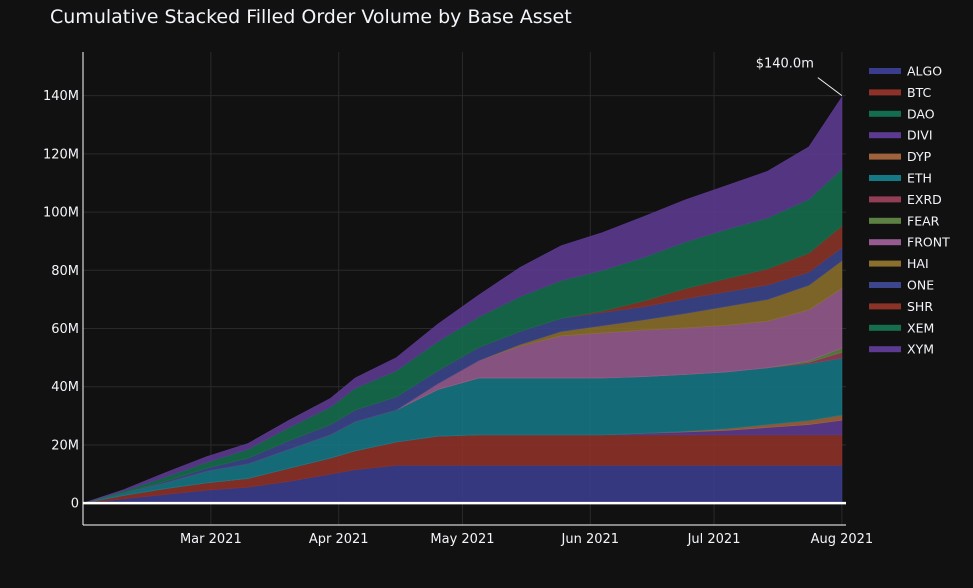 The width and height of the screenshot is (973, 588). Describe the element at coordinates (920, 349) in the screenshot. I see `legend-label: XYM` at that location.